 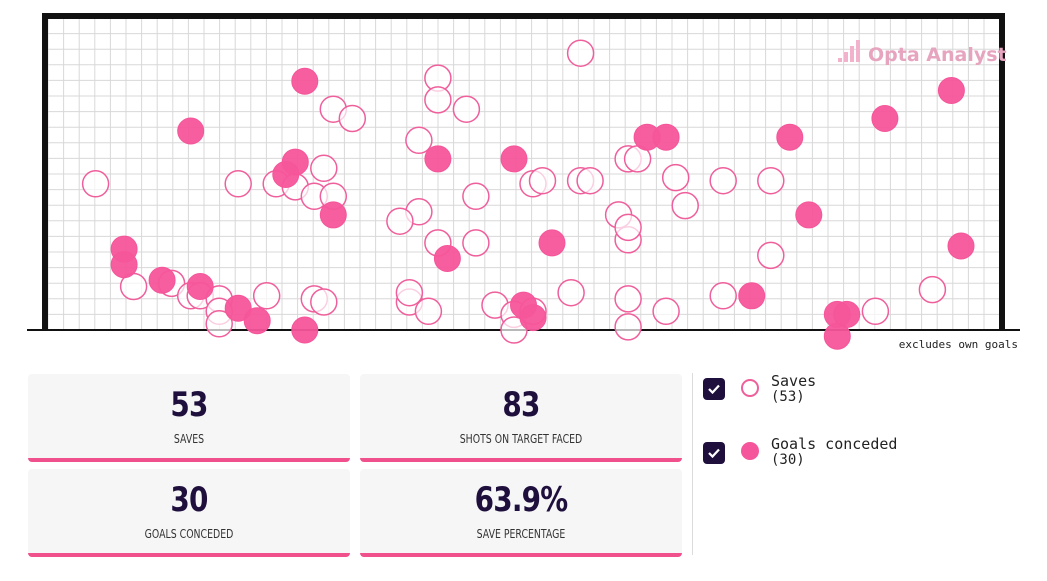 What do you see at coordinates (868, 393) in the screenshot?
I see `legend-item-saves: Saves (53)` at bounding box center [868, 393].